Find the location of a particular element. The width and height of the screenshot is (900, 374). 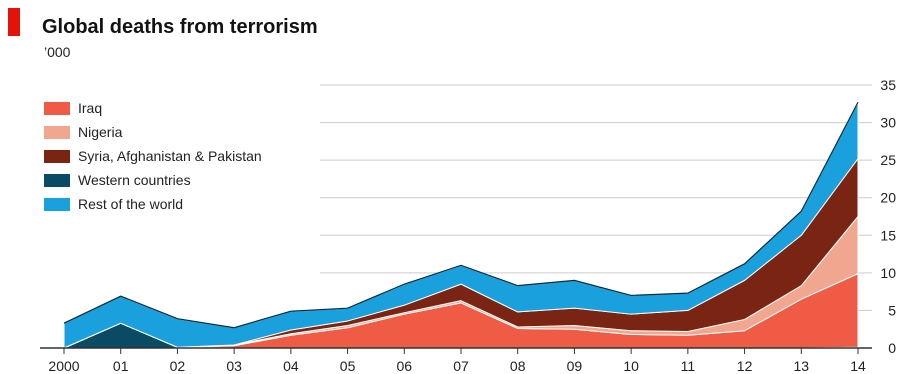

legend-item-western: Western countries is located at coordinates (153, 180).